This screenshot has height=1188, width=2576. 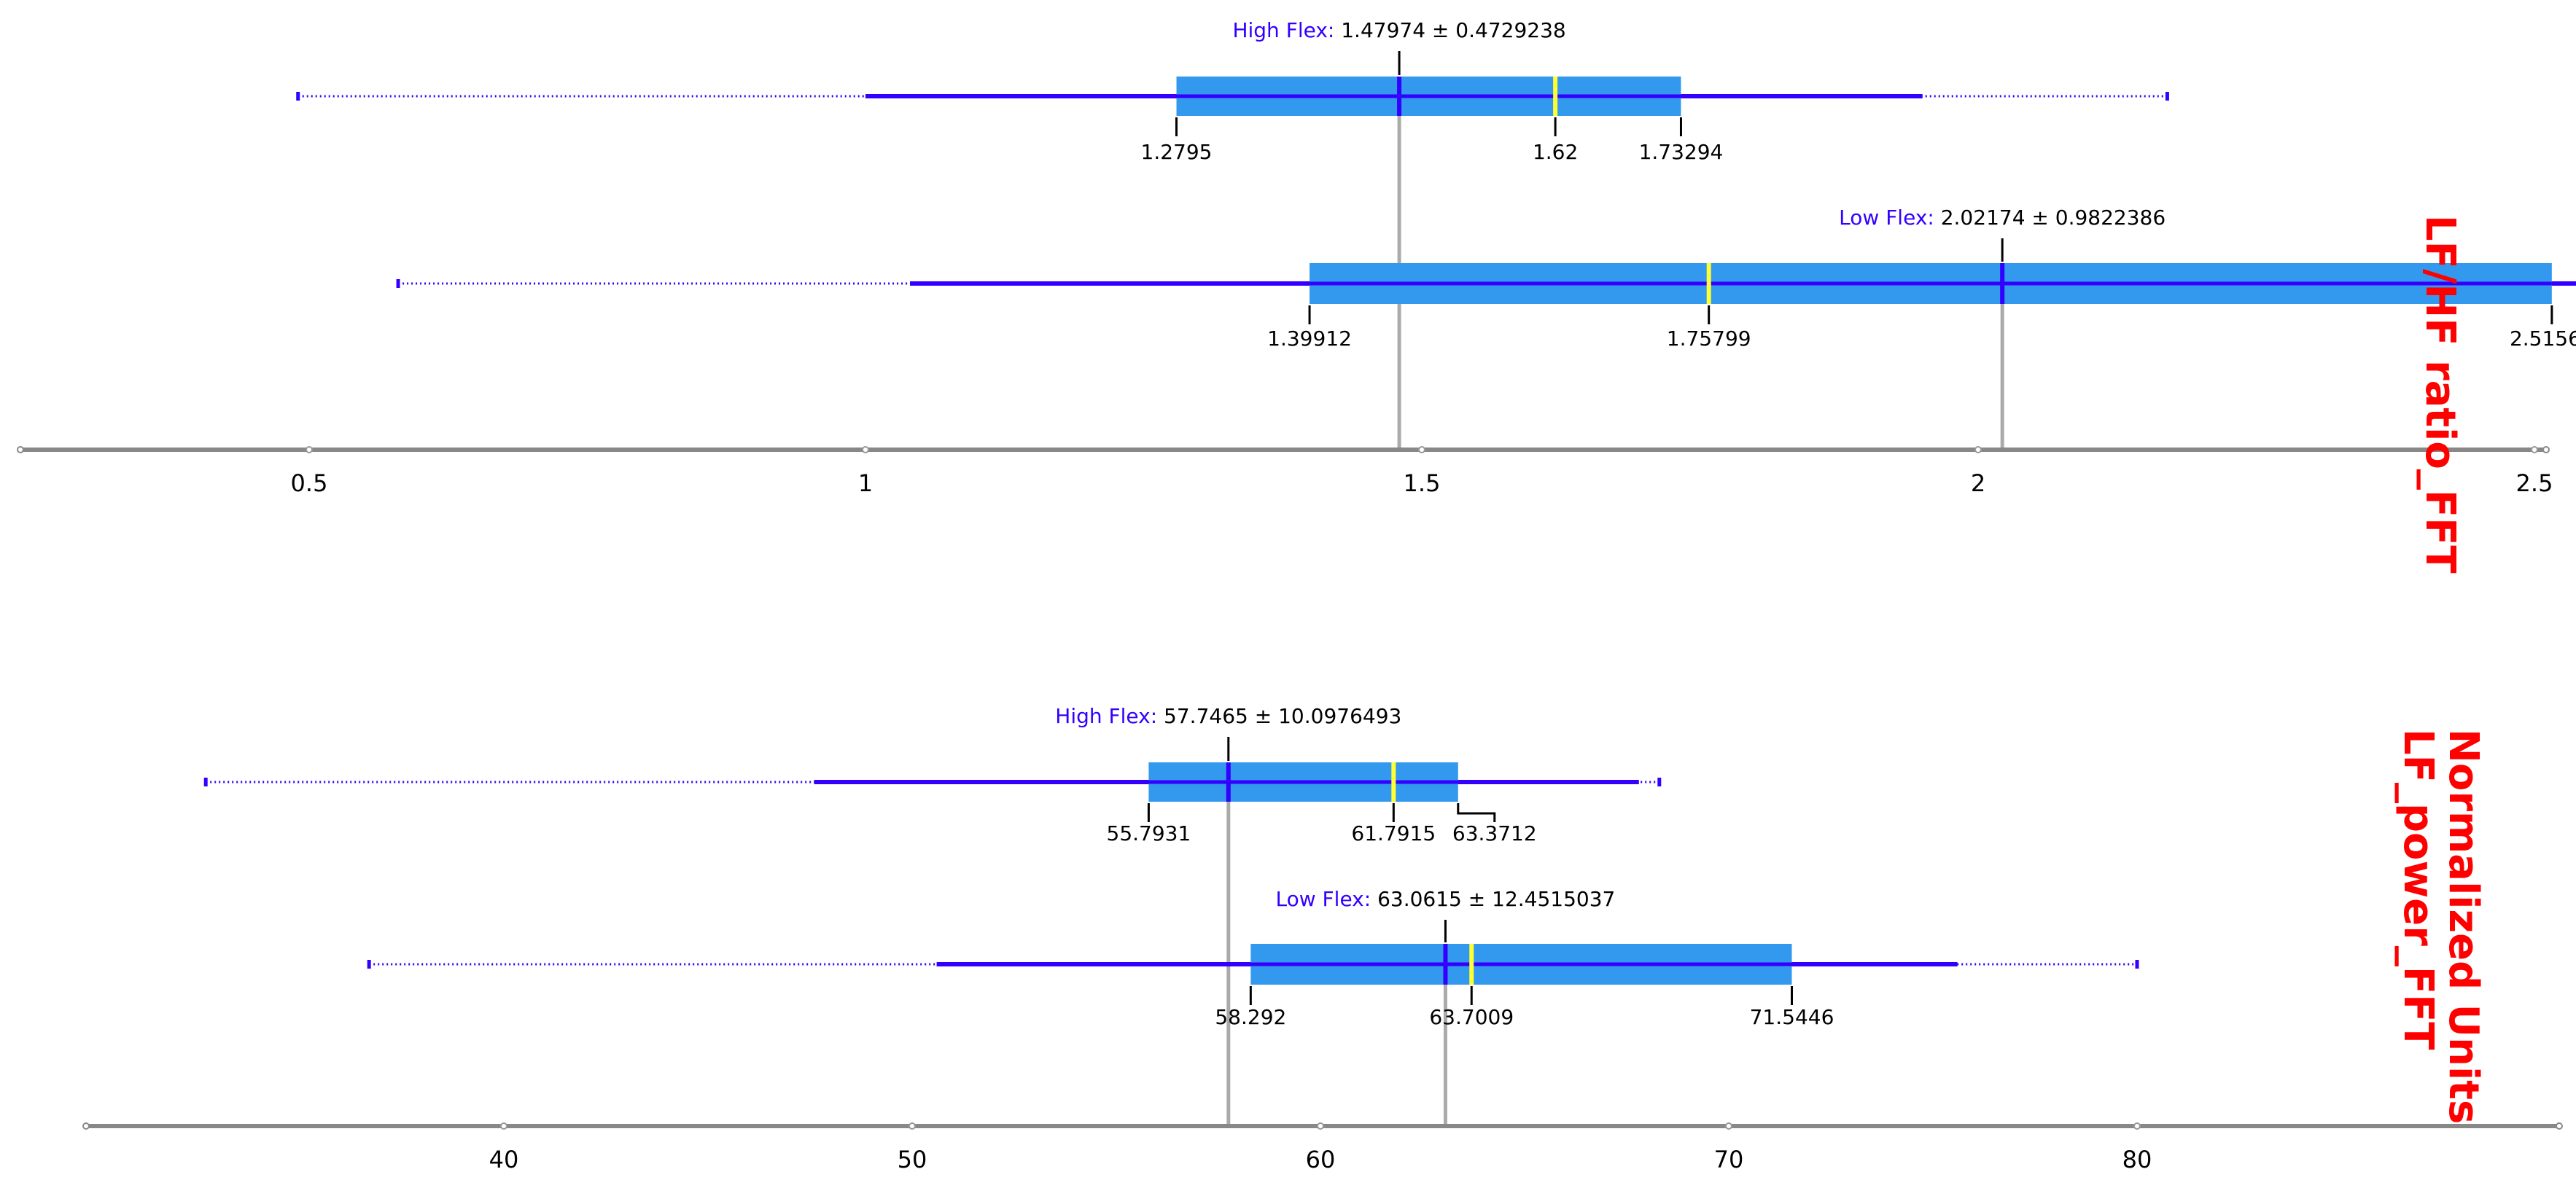 I want to click on mean-sd-value: 57.7465 ± 10.0976493, so click(x=1282, y=716).